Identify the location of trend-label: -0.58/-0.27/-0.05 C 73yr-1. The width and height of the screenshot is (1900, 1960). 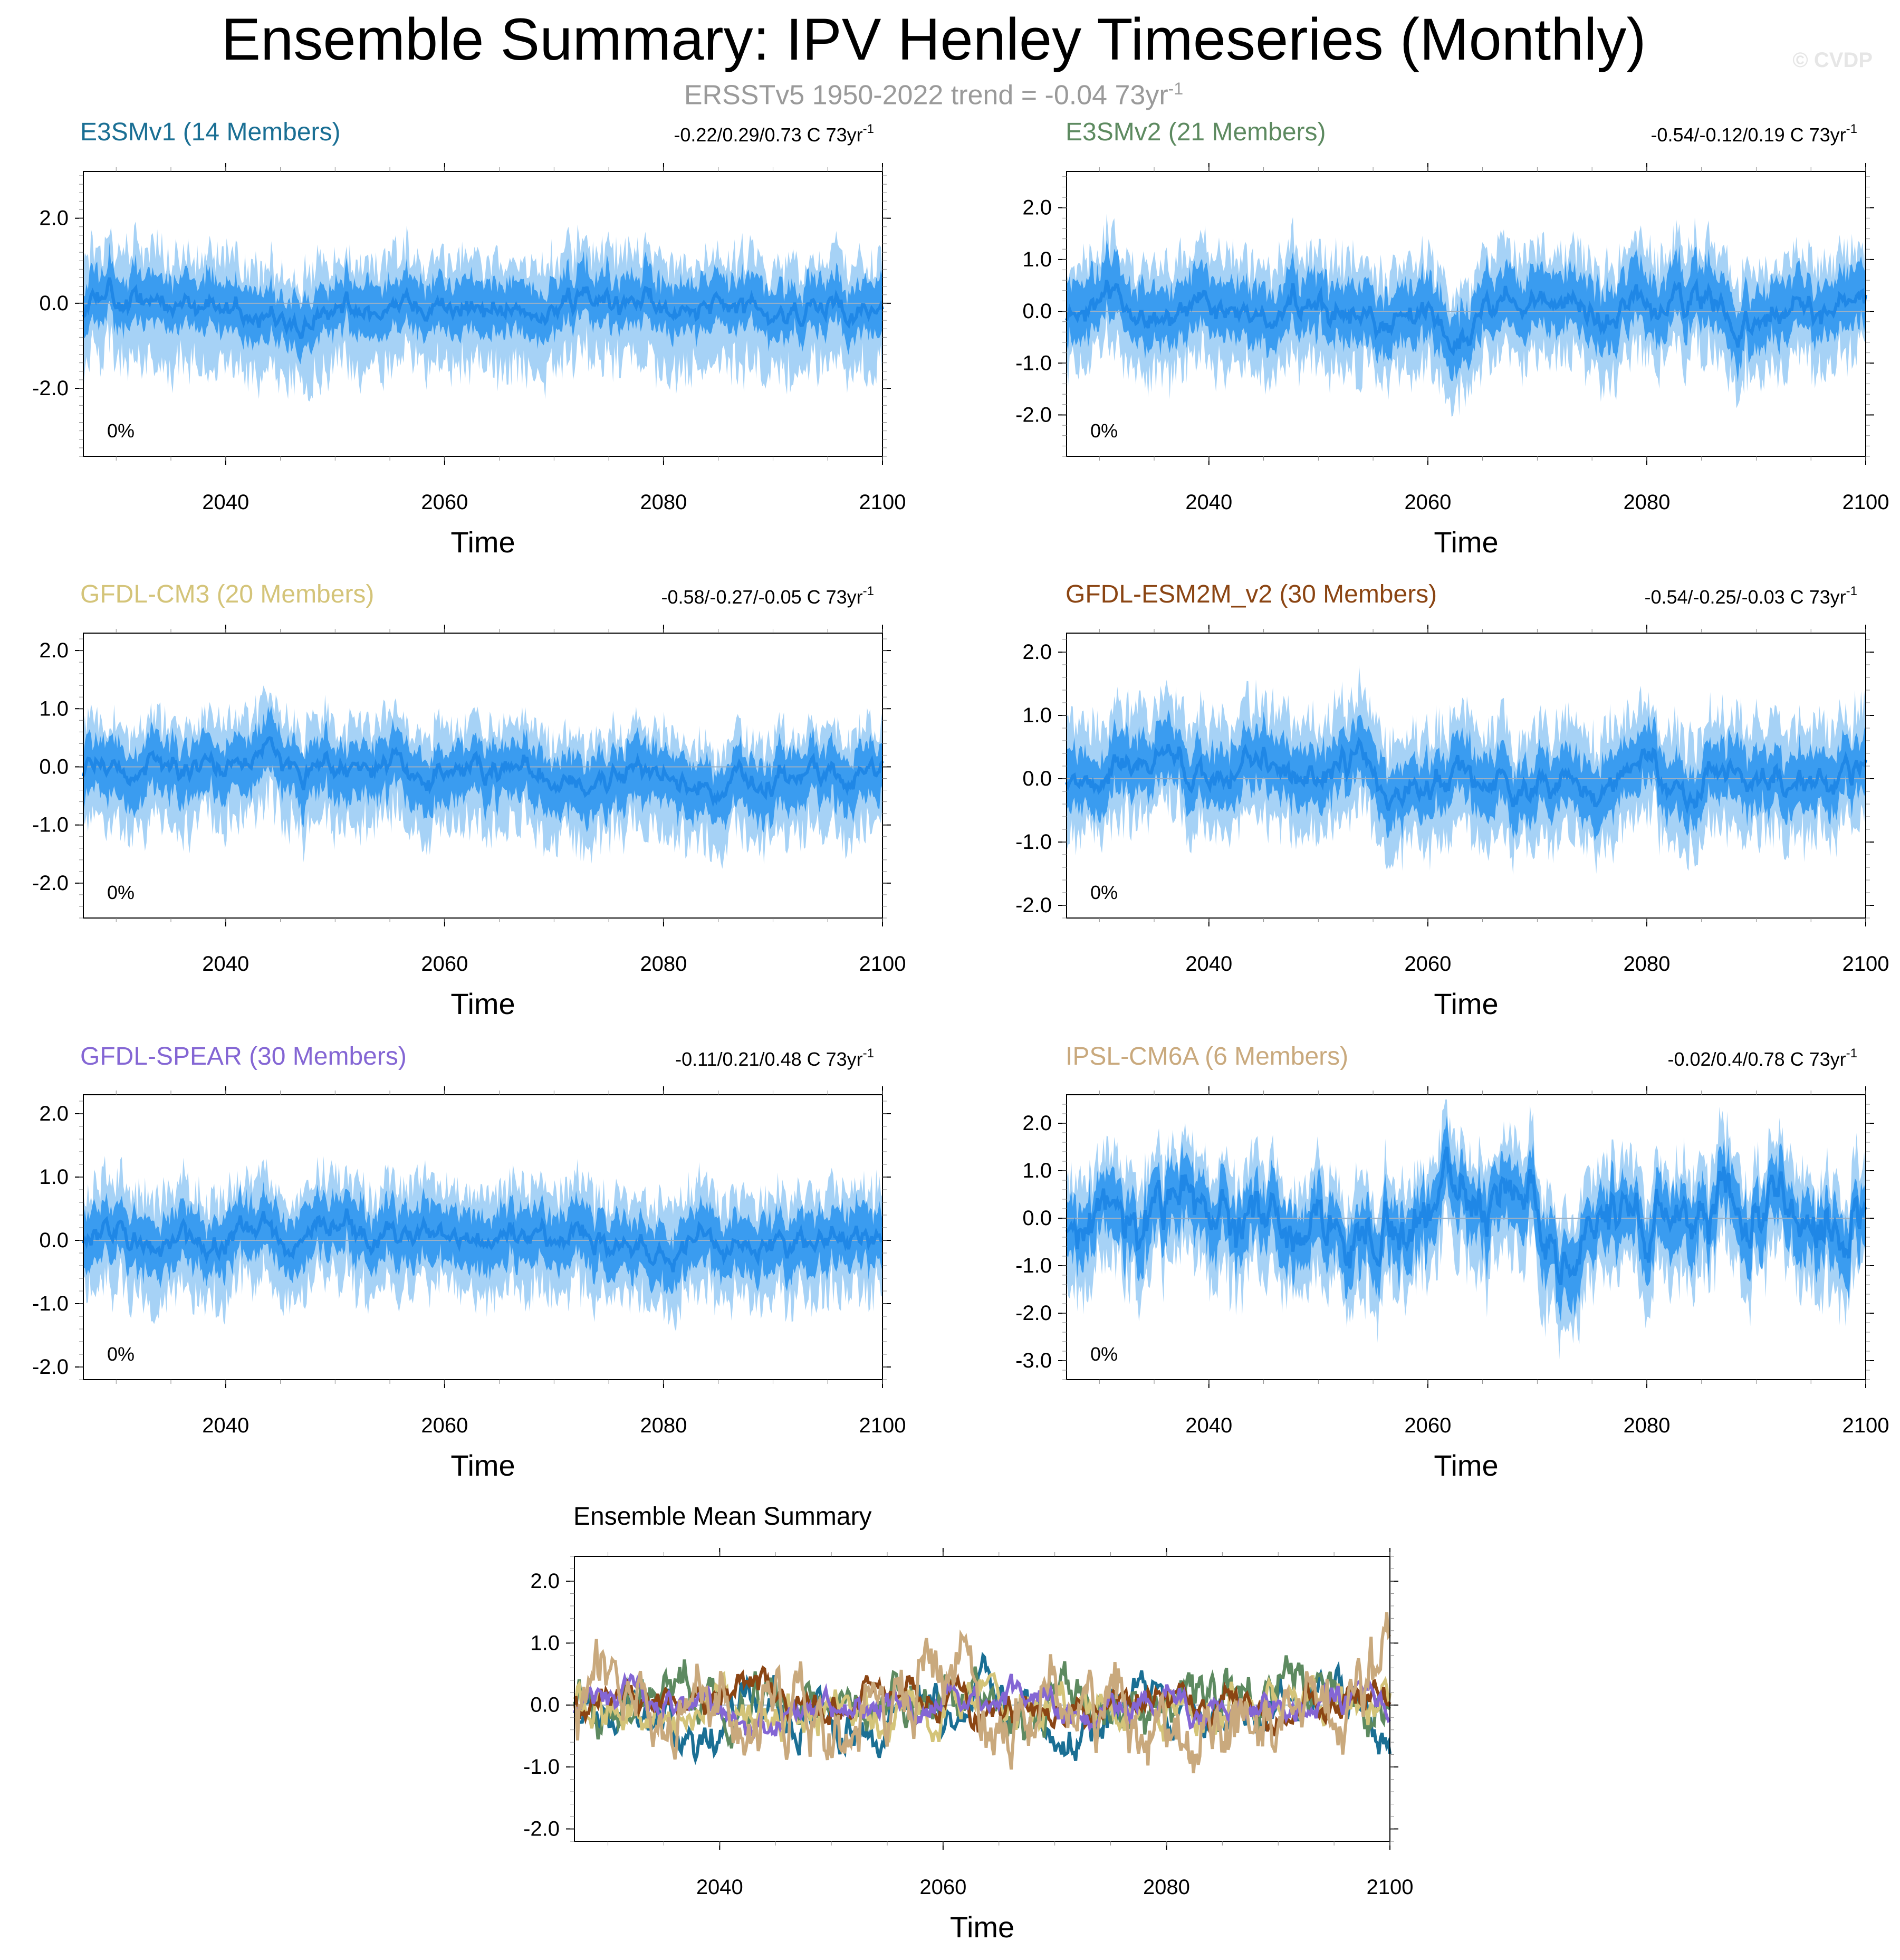
(767, 596).